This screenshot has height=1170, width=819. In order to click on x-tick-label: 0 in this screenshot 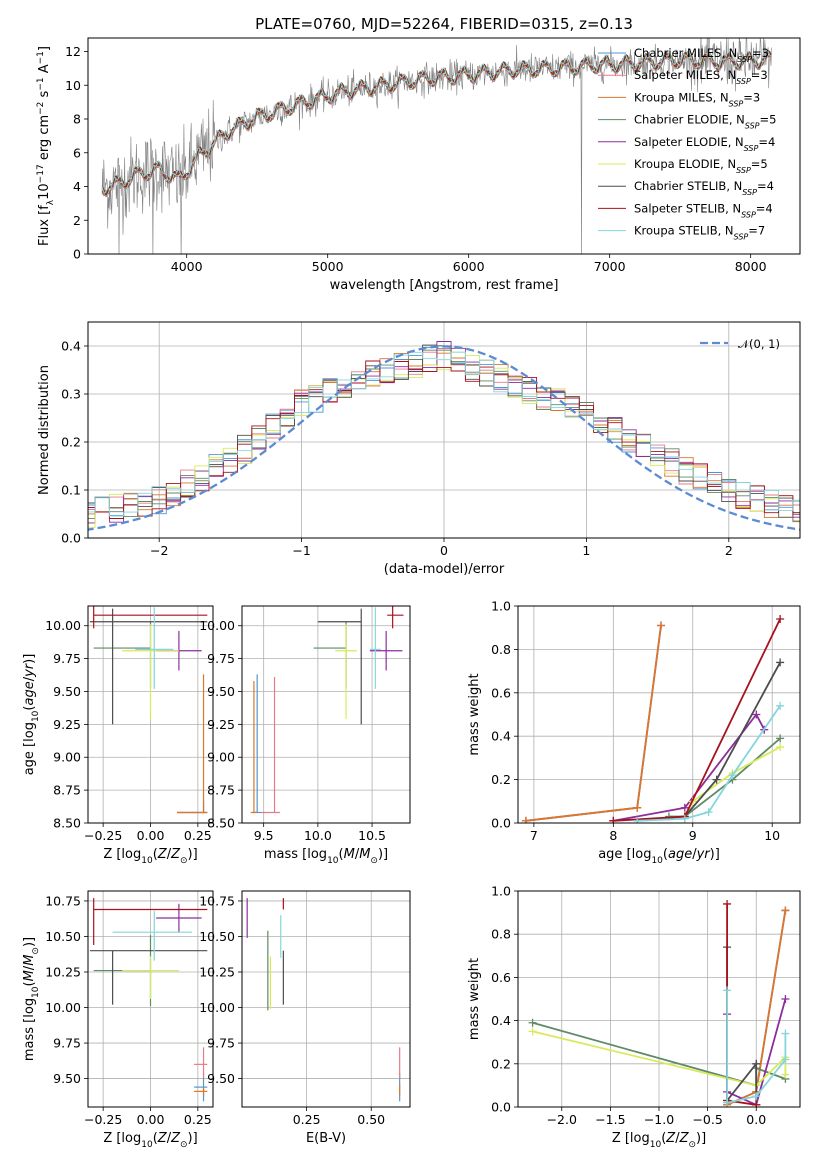, I will do `click(444, 550)`.